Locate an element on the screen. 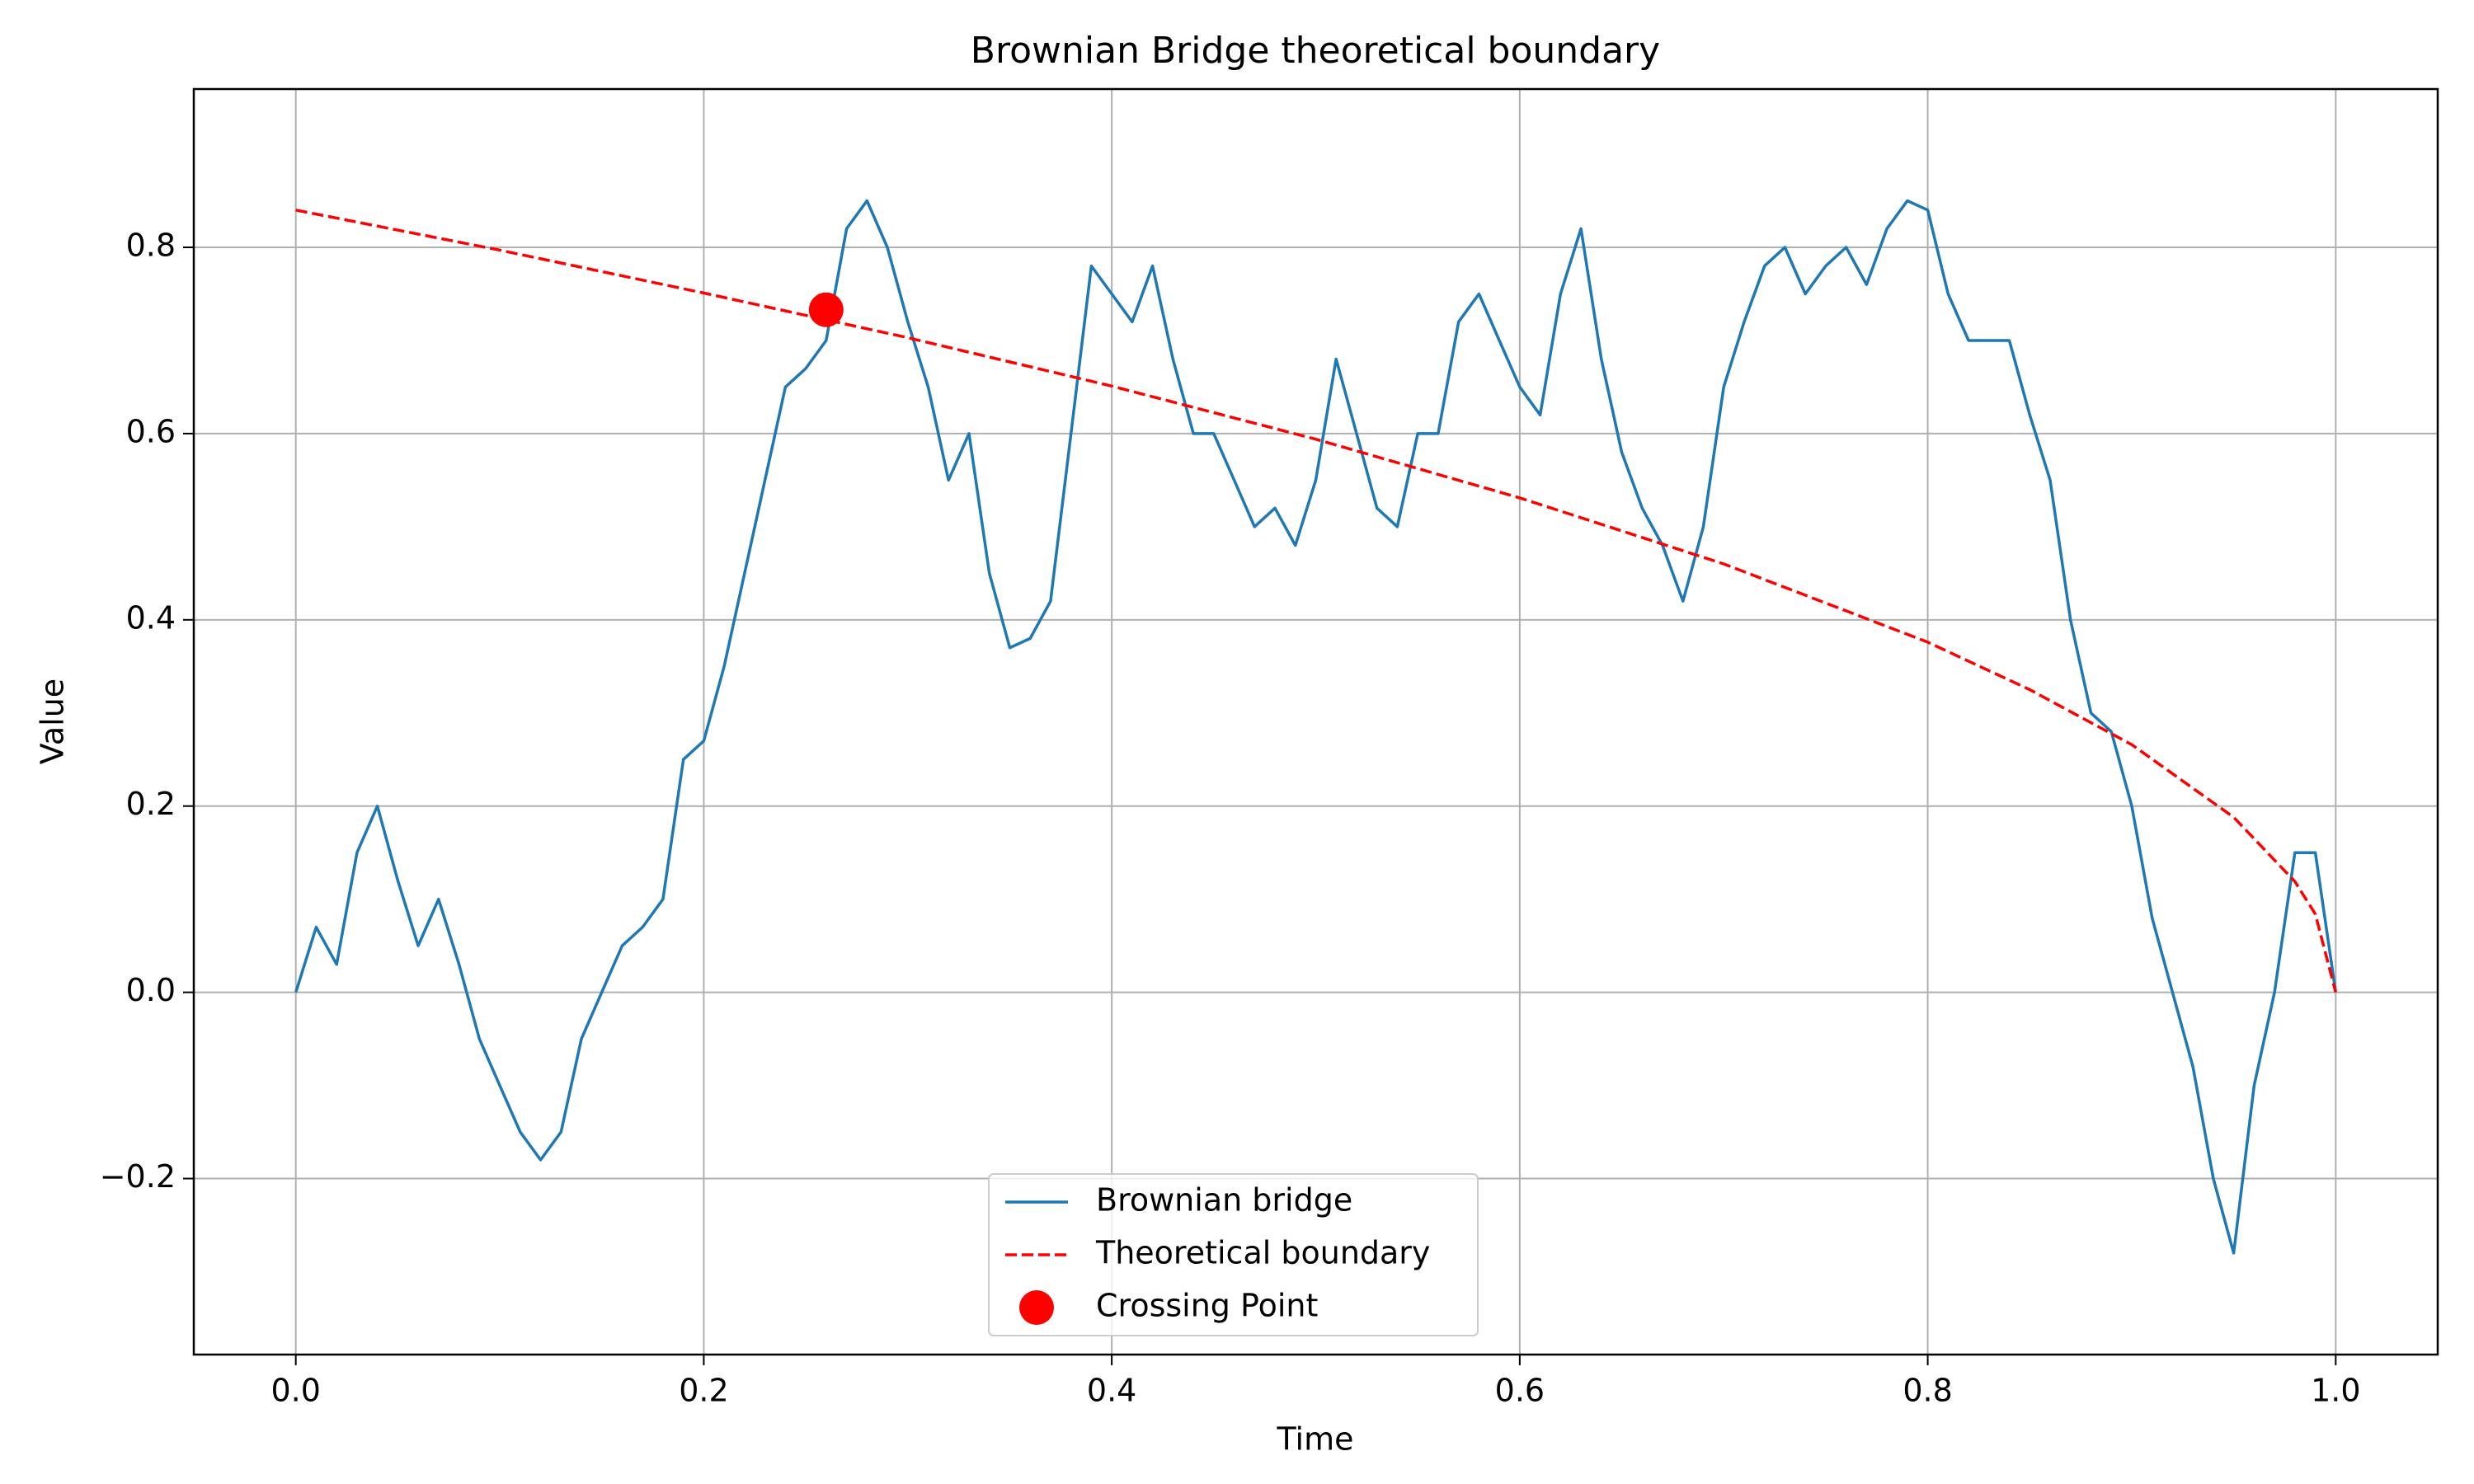 This screenshot has width=2474, height=1484. y-tick-label: 0.0 is located at coordinates (151, 990).